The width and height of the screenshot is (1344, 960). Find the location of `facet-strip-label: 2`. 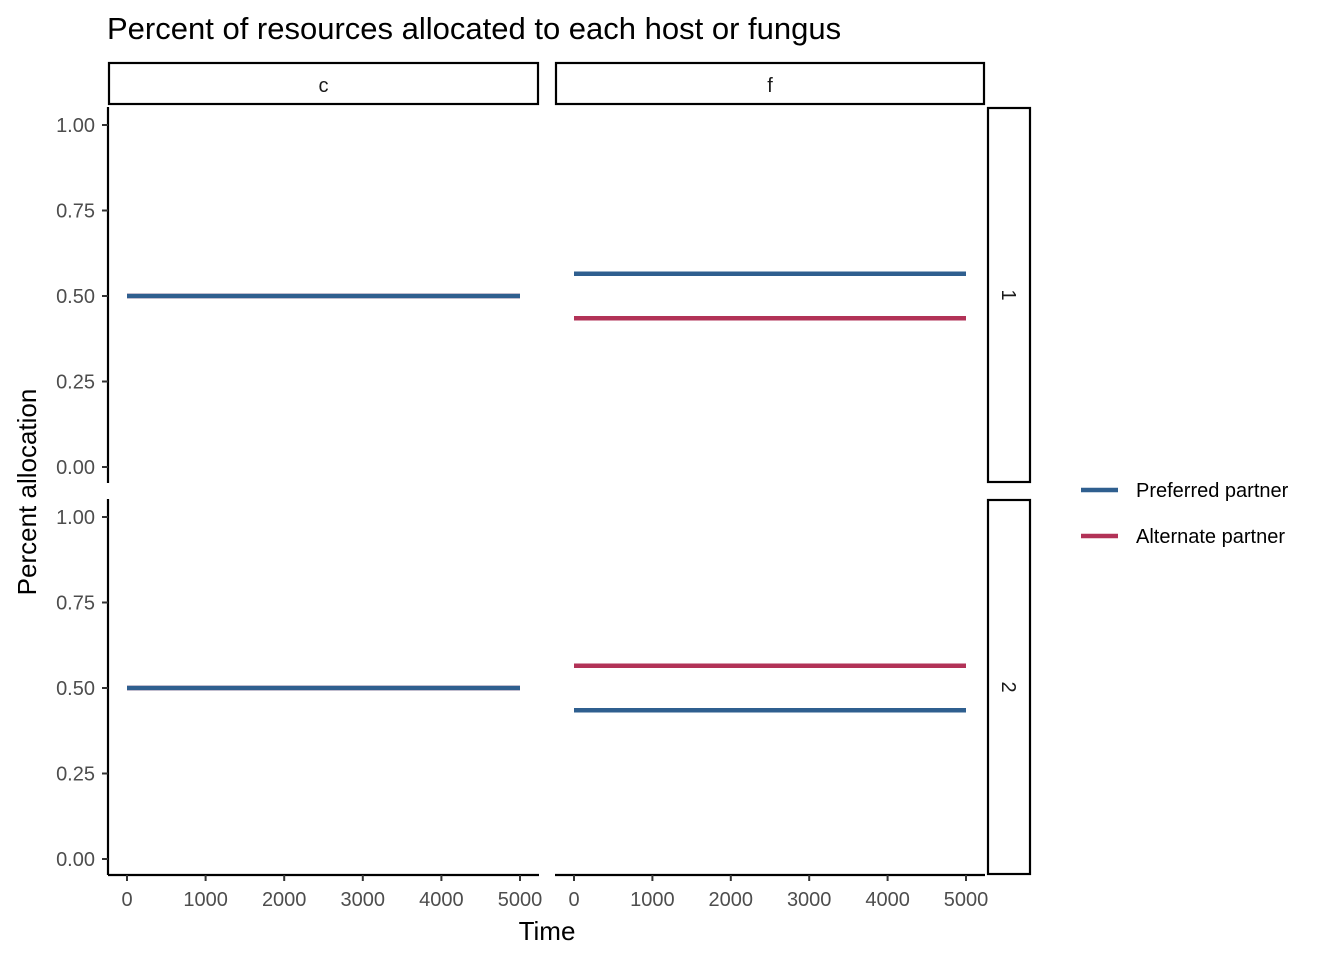

facet-strip-label: 2 is located at coordinates (1008, 686).